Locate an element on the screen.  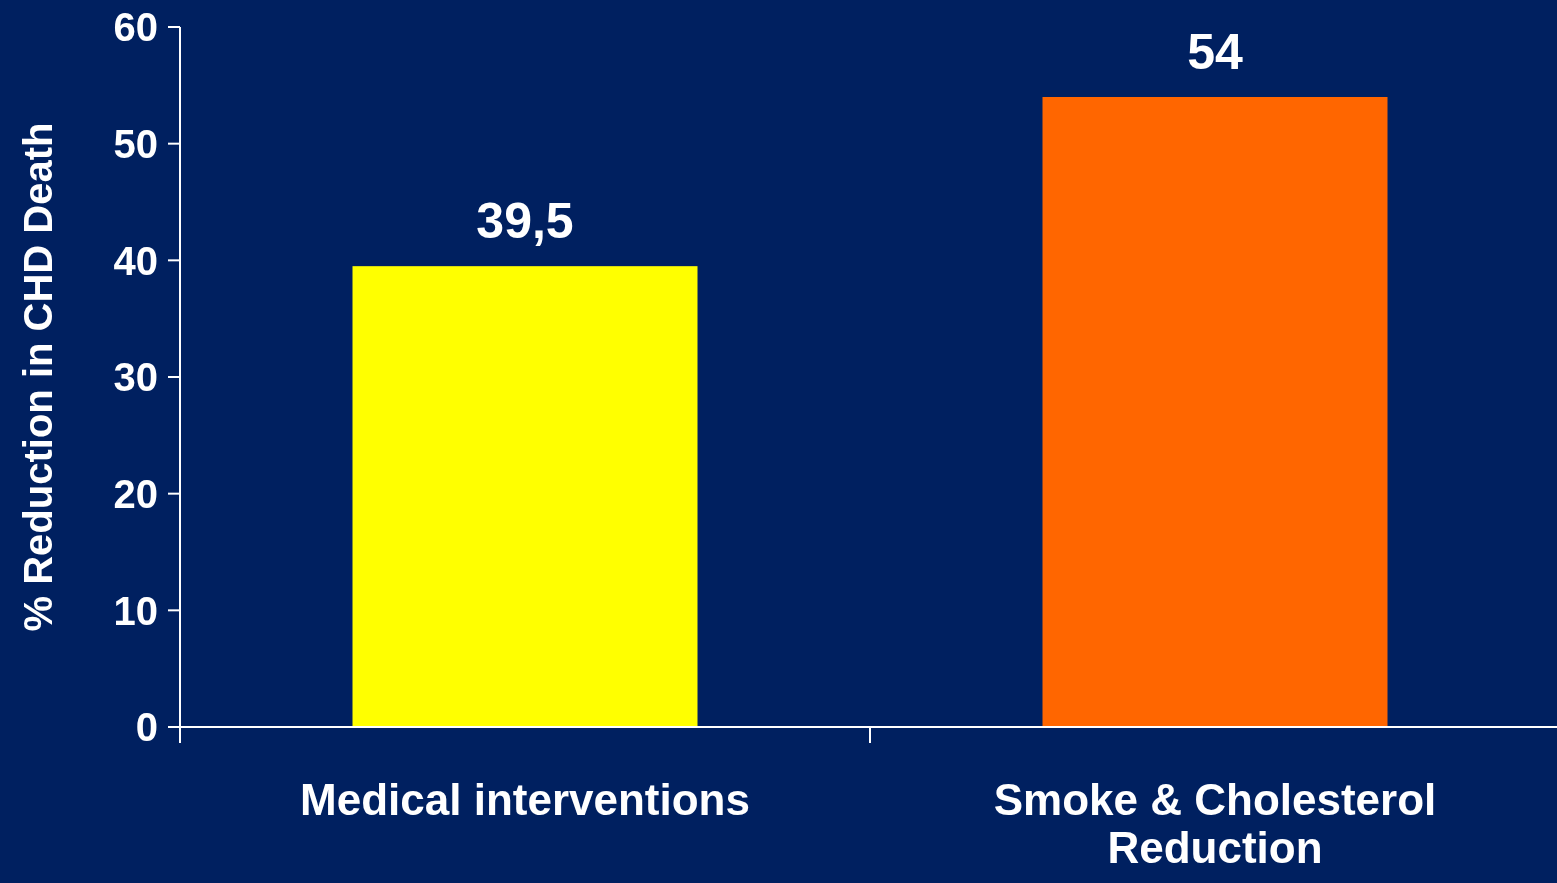
y-tick-label: 60 is located at coordinates (135, 27).